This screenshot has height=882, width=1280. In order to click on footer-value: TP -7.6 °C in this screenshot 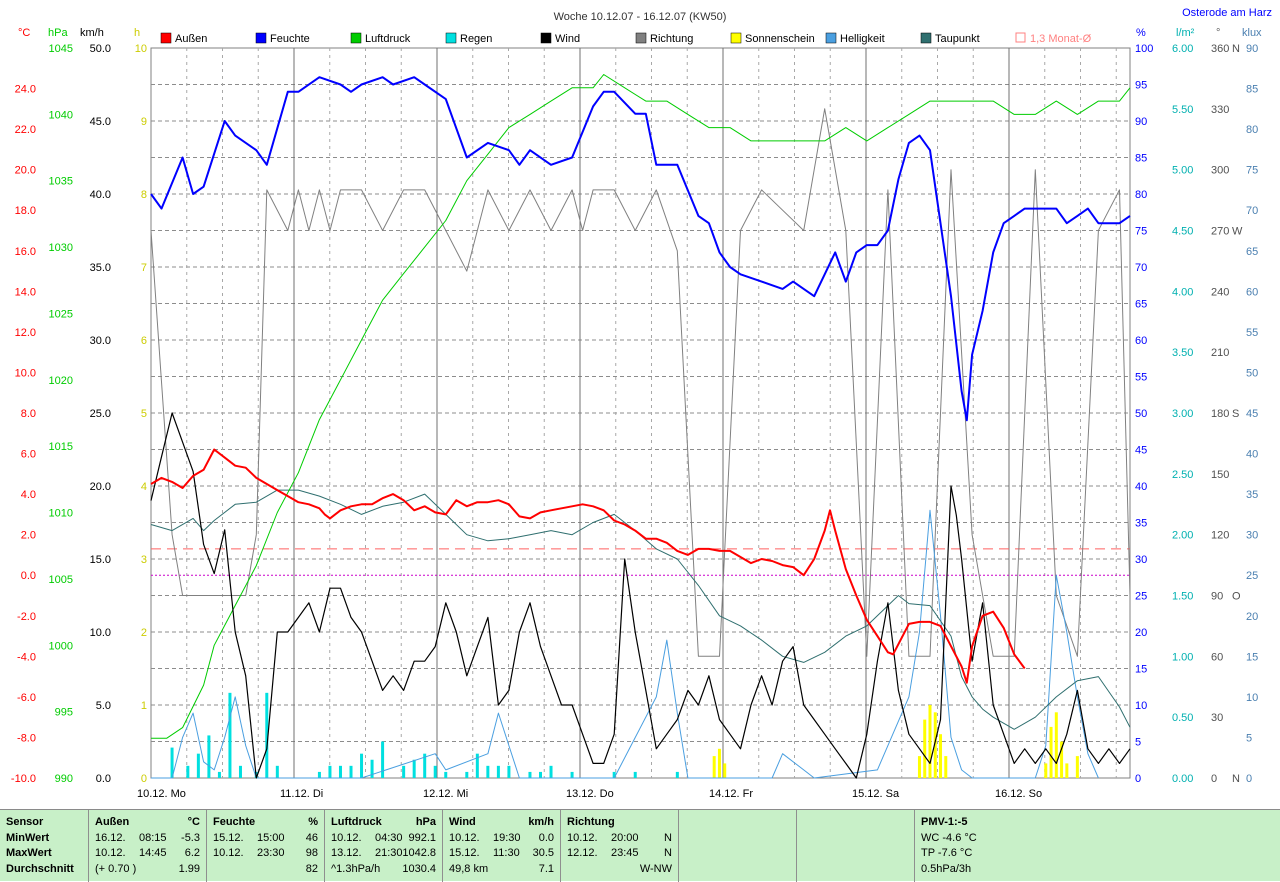, I will do `click(947, 853)`.